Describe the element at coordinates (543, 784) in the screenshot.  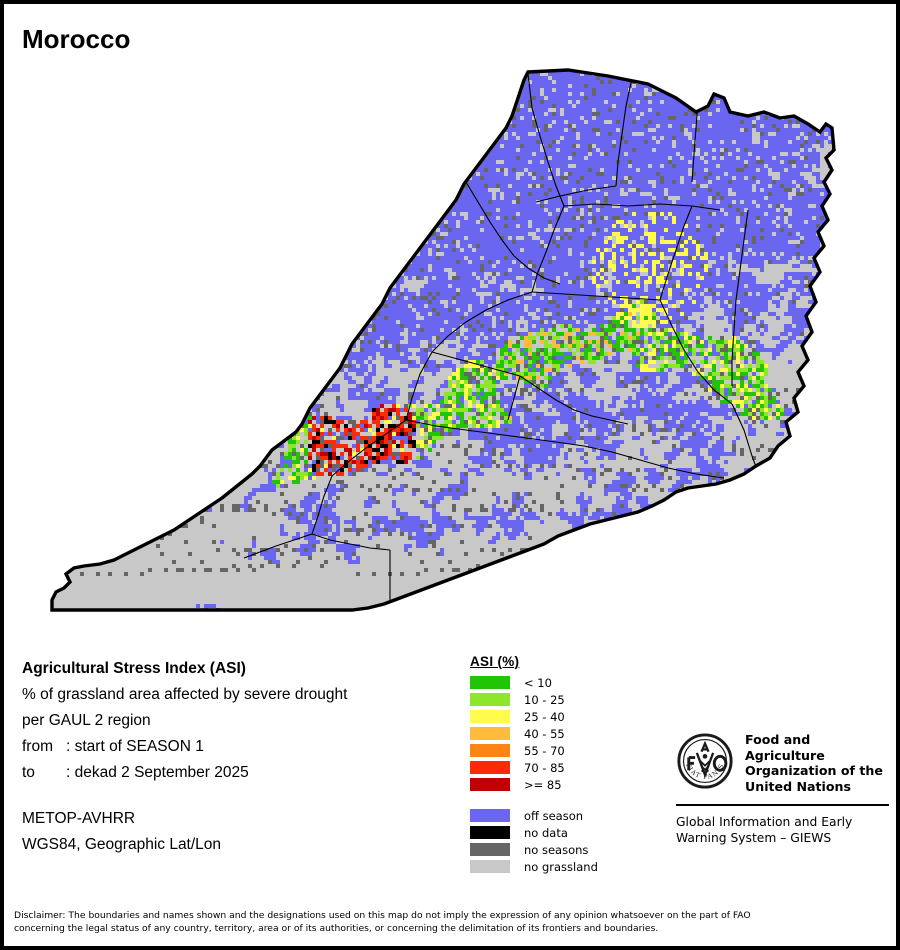
I see `legend-class-label: >= 85` at that location.